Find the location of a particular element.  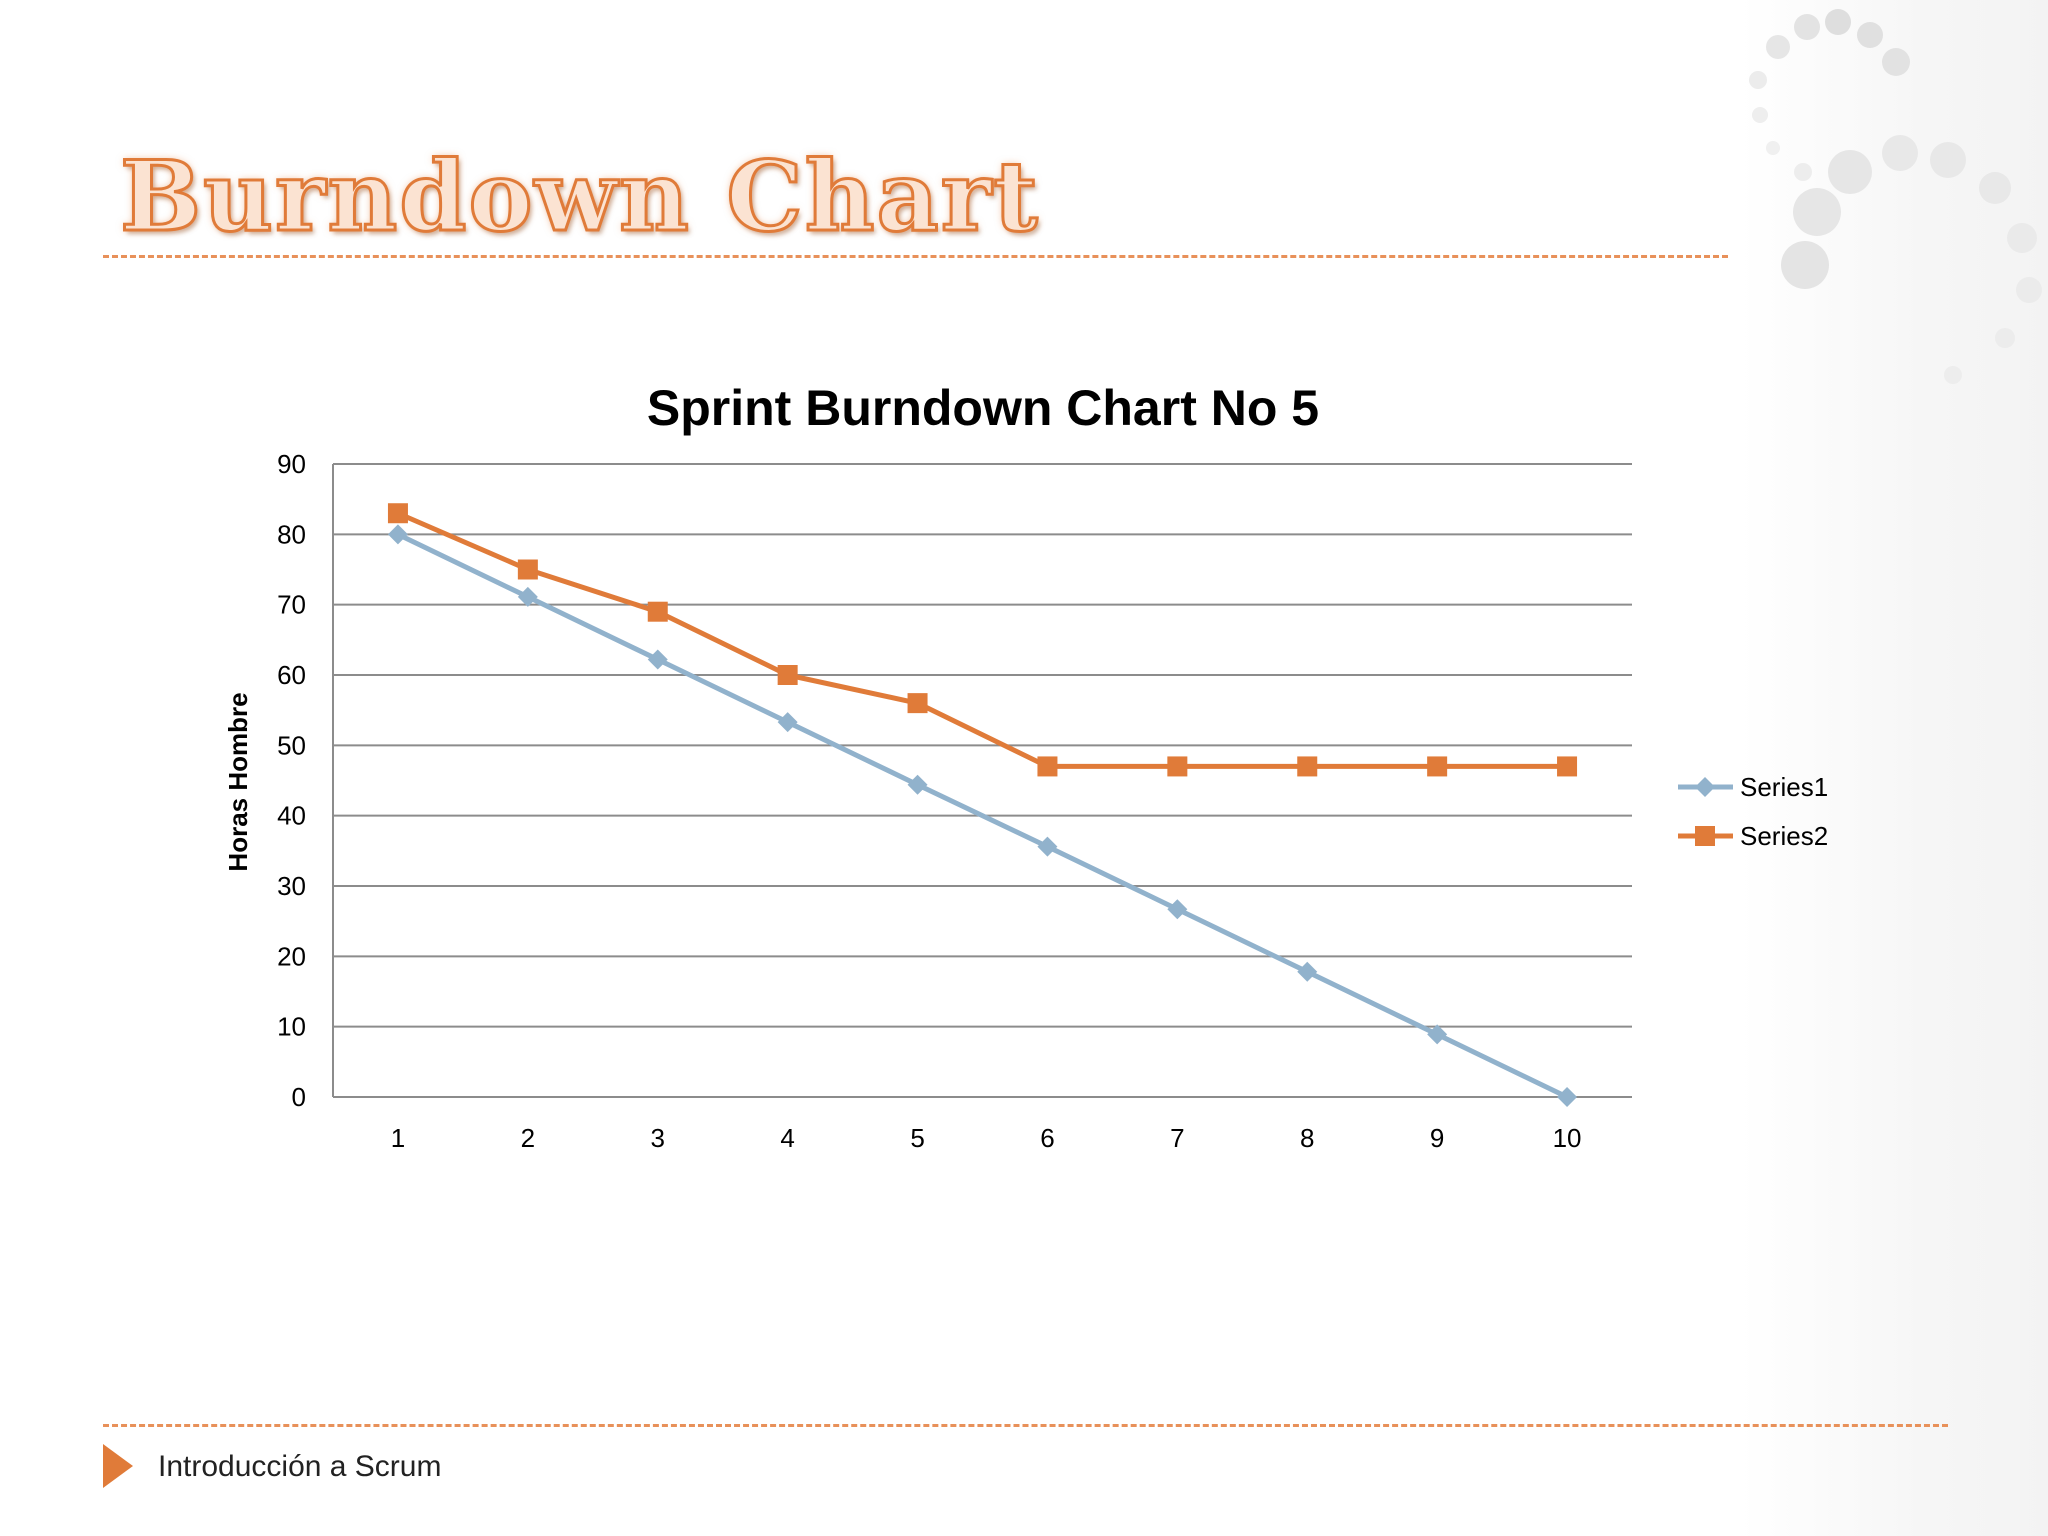

y-tick-label-0: 0 is located at coordinates (299, 1097).